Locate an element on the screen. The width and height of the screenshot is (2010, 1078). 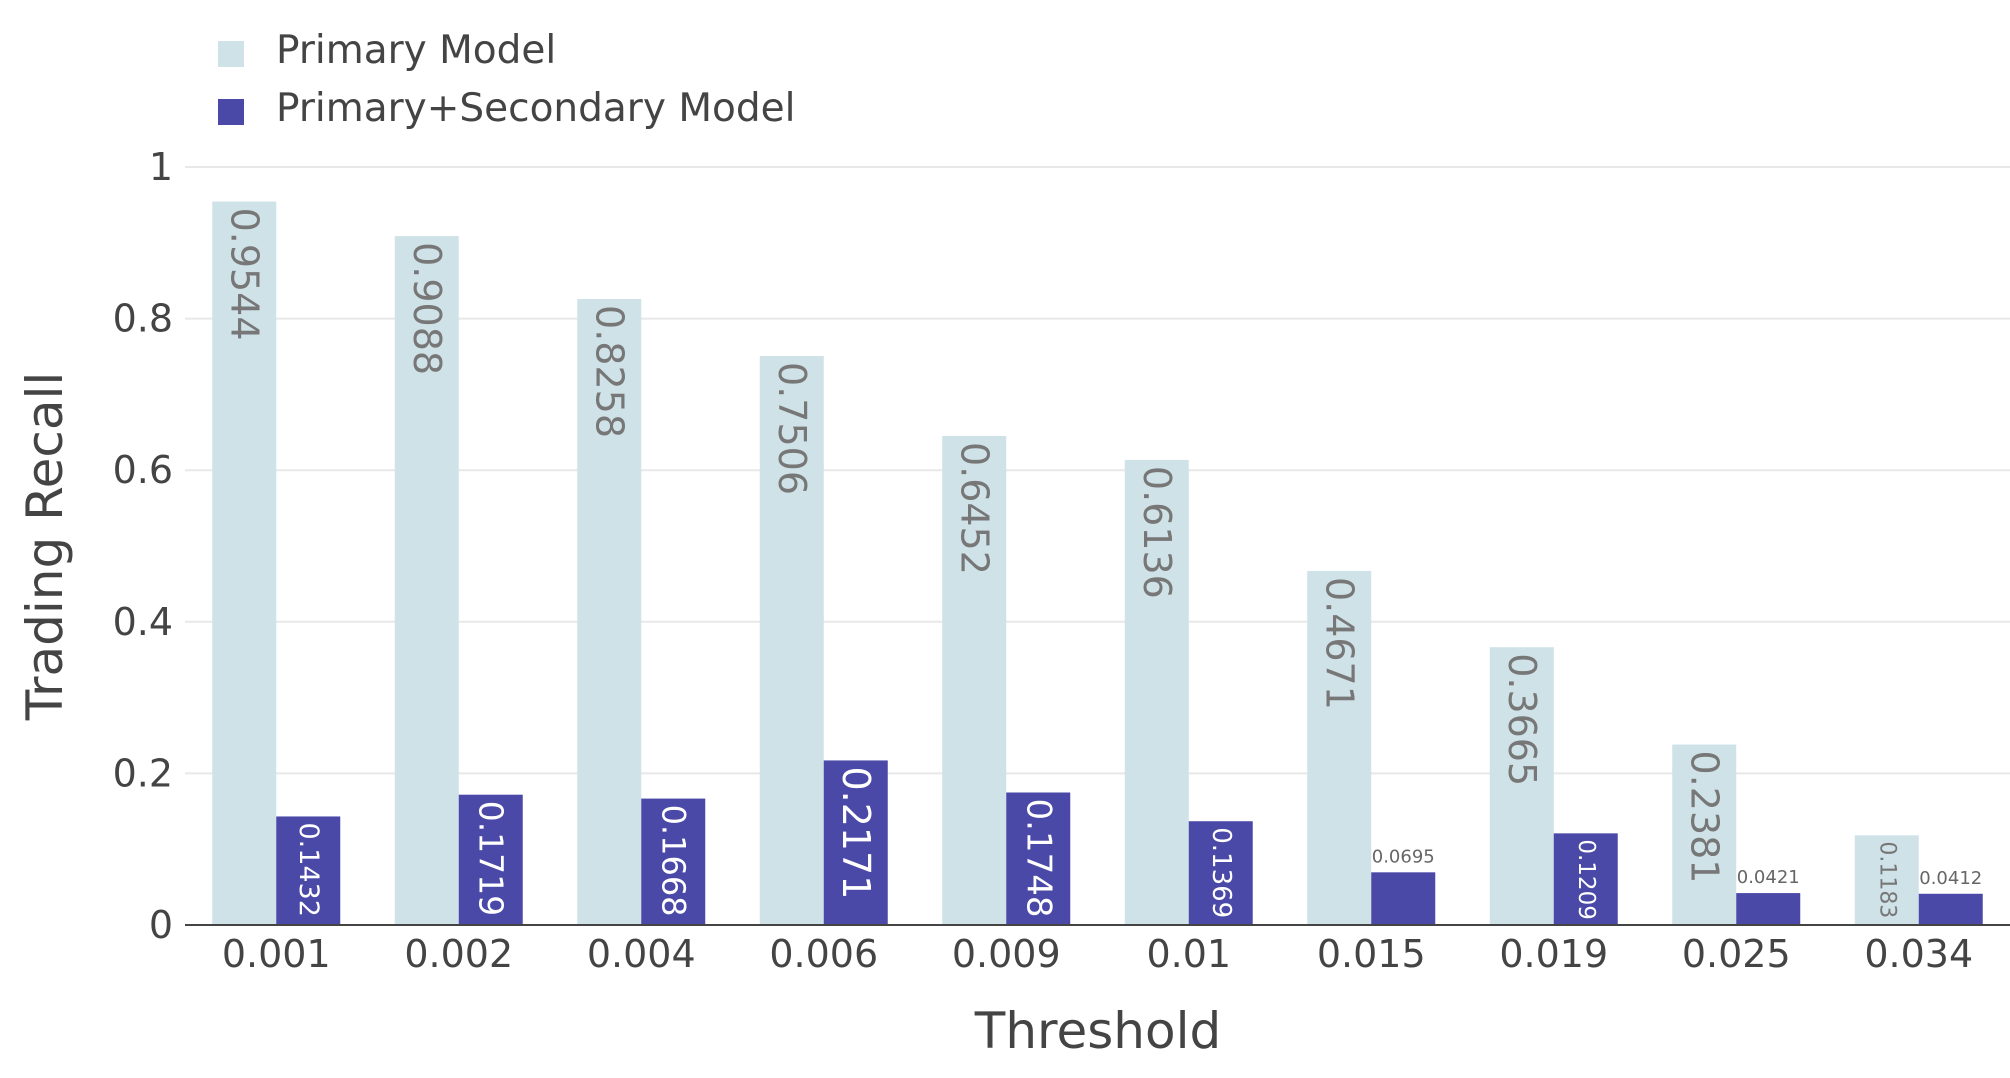
bar-value-label-primary: 0.6136 is located at coordinates (1157, 532).